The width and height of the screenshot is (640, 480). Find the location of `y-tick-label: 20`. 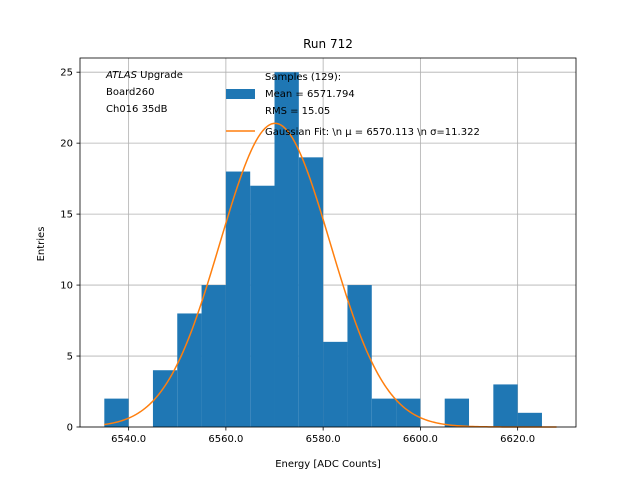

y-tick-label: 20 is located at coordinates (66, 144).